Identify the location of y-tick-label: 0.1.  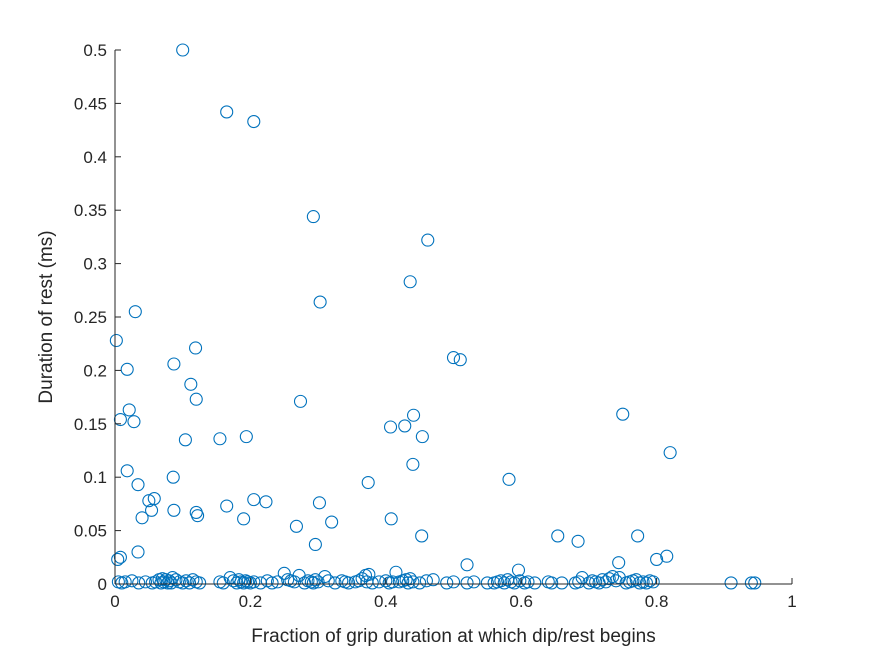
(95, 477).